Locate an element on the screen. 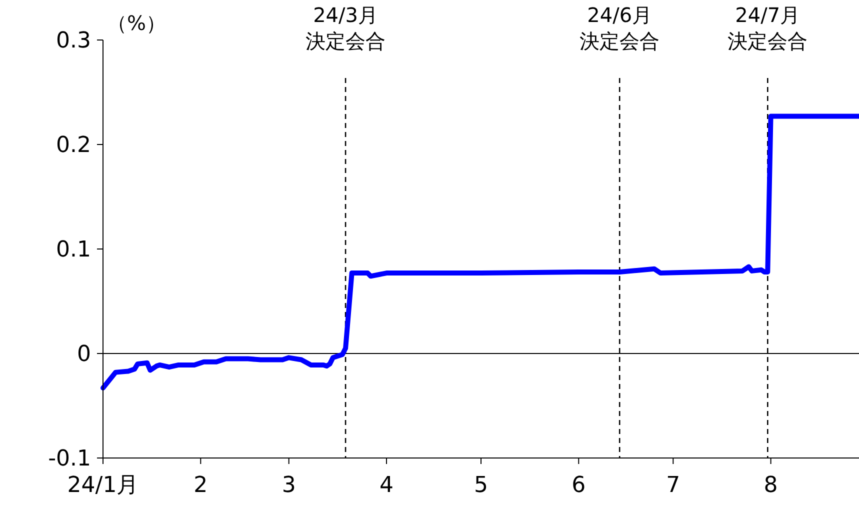 This screenshot has width=859, height=508. x-tick-label: 7 is located at coordinates (673, 485).